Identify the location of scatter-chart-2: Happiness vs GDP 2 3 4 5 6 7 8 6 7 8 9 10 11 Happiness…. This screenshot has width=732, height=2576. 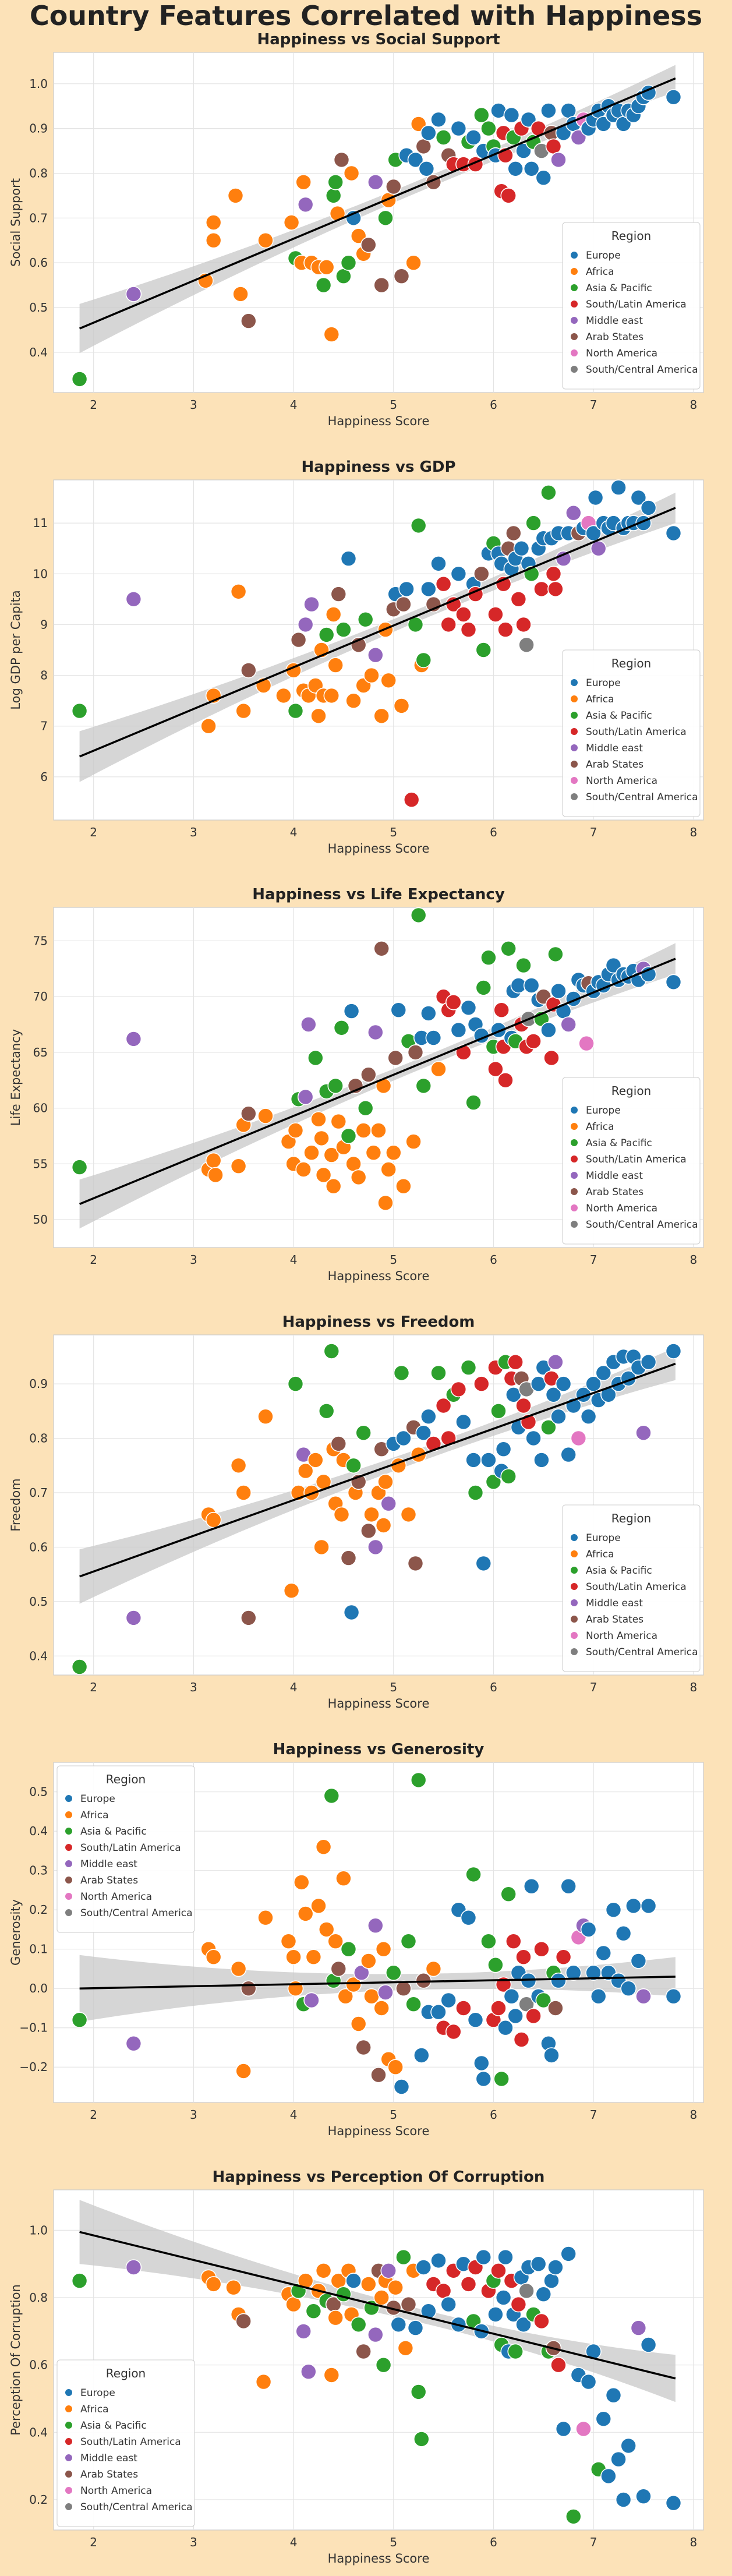
(356, 657).